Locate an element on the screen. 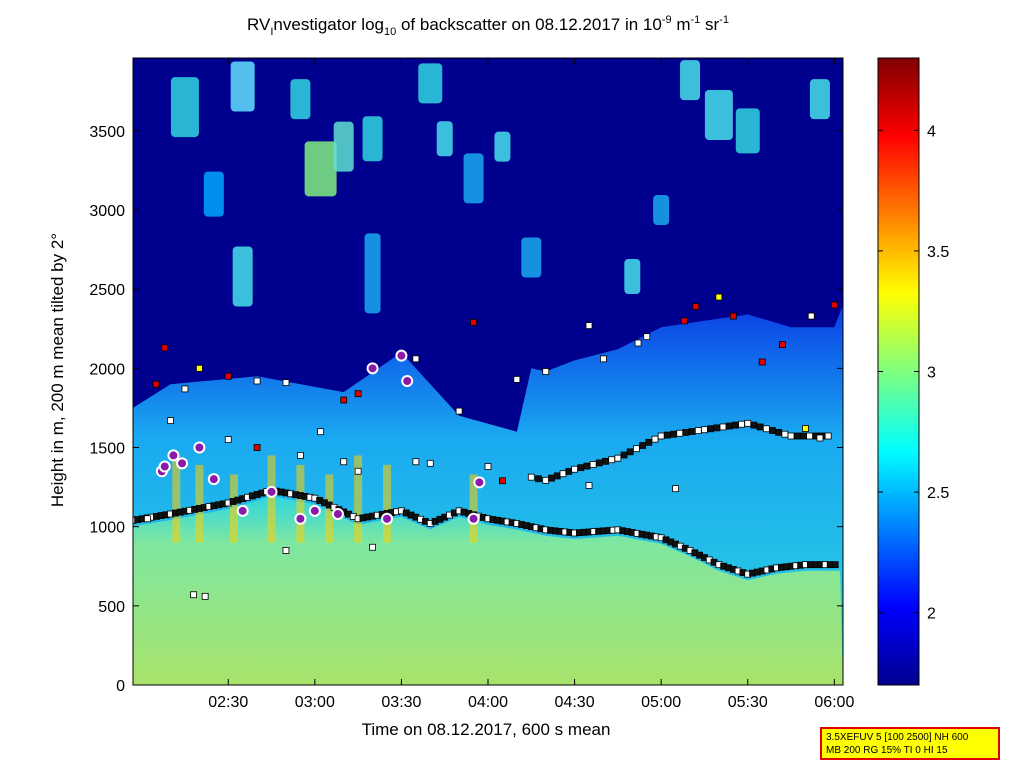 This screenshot has height=767, width=1023. colorbar is located at coordinates (898, 371).